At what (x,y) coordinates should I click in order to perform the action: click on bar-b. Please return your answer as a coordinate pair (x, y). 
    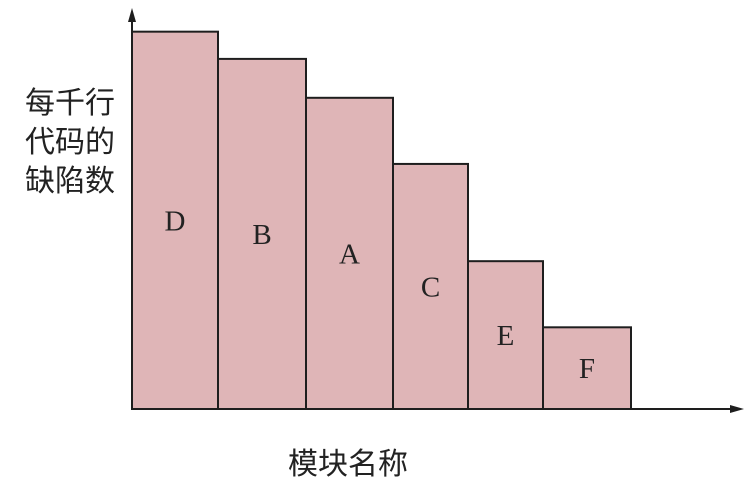
    Looking at the image, I should click on (262, 234).